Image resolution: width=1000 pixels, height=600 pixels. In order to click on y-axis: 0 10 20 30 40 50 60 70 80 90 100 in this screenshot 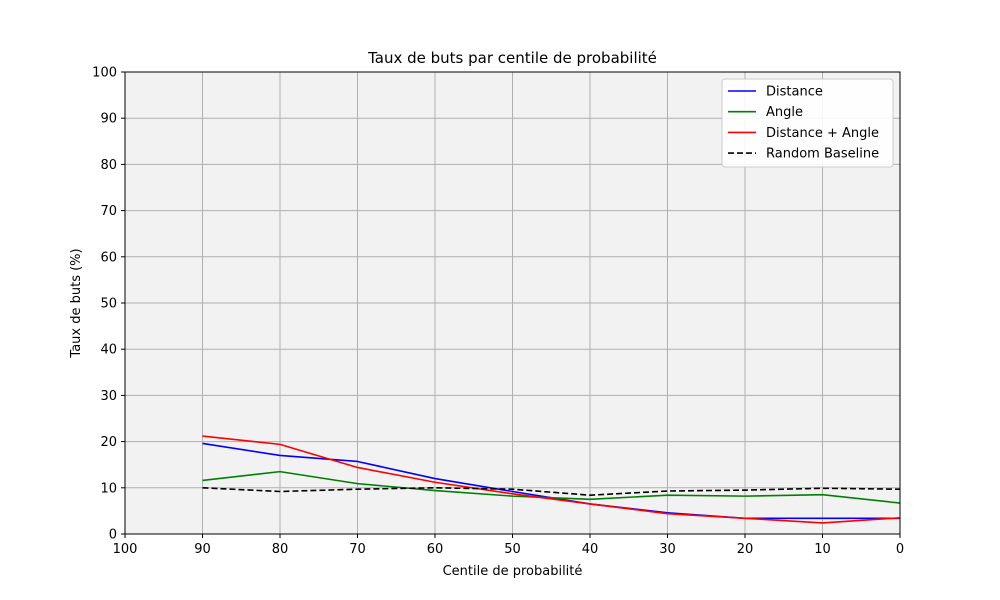, I will do `click(108, 304)`.